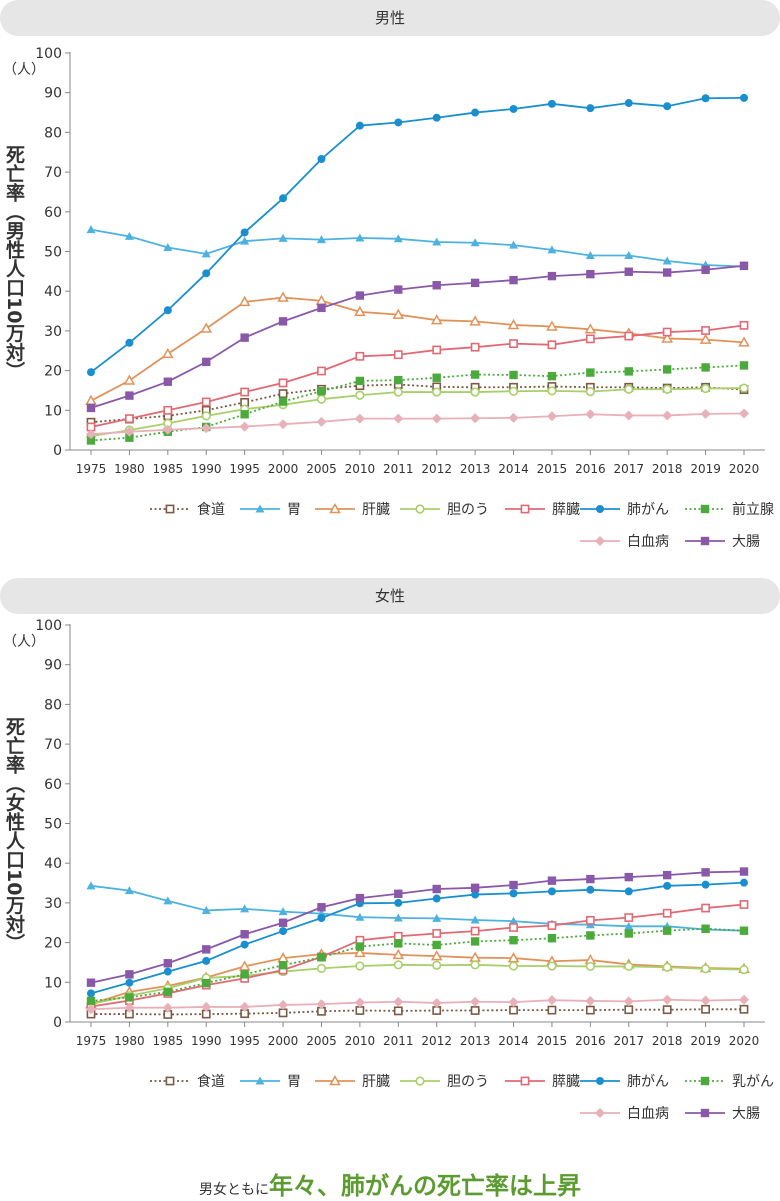  Describe the element at coordinates (436, 1041) in the screenshot. I see `x-tick-label: 2012` at that location.